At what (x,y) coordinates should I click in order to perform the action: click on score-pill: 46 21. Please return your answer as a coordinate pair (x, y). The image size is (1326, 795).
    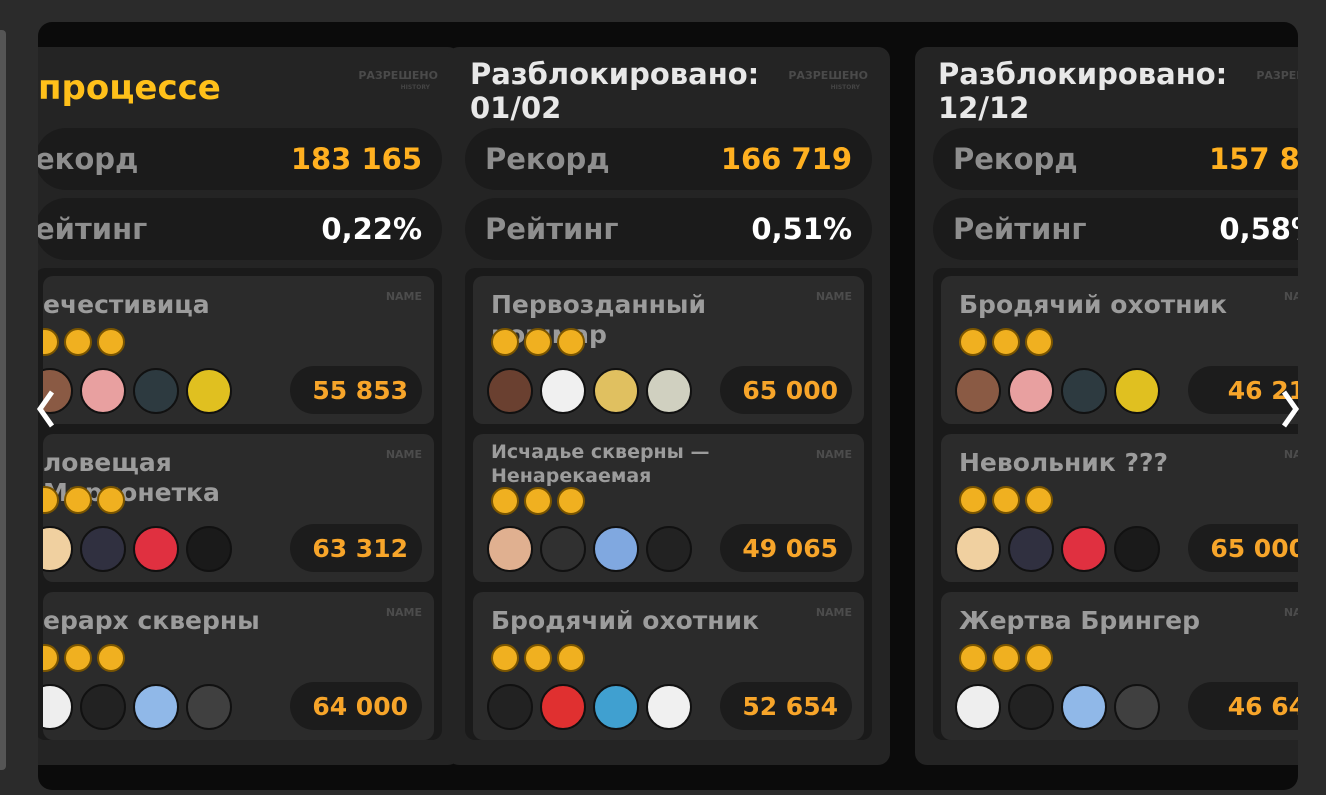
    Looking at the image, I should click on (1243, 390).